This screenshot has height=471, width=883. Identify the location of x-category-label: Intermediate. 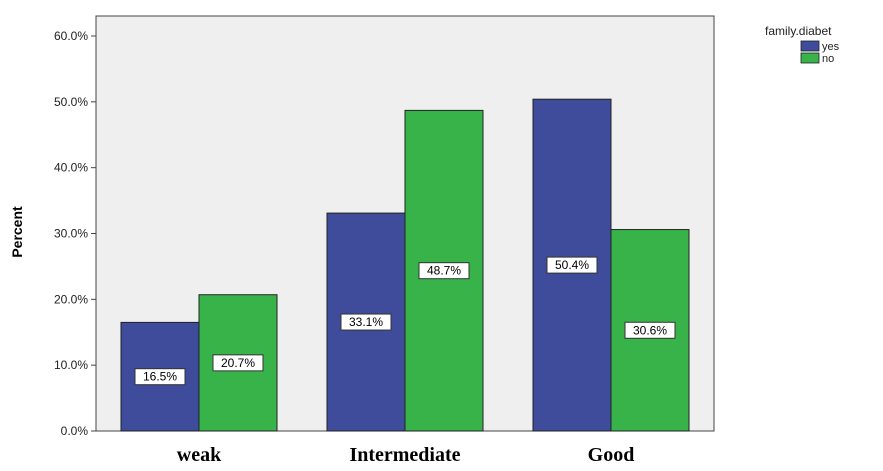
(404, 455).